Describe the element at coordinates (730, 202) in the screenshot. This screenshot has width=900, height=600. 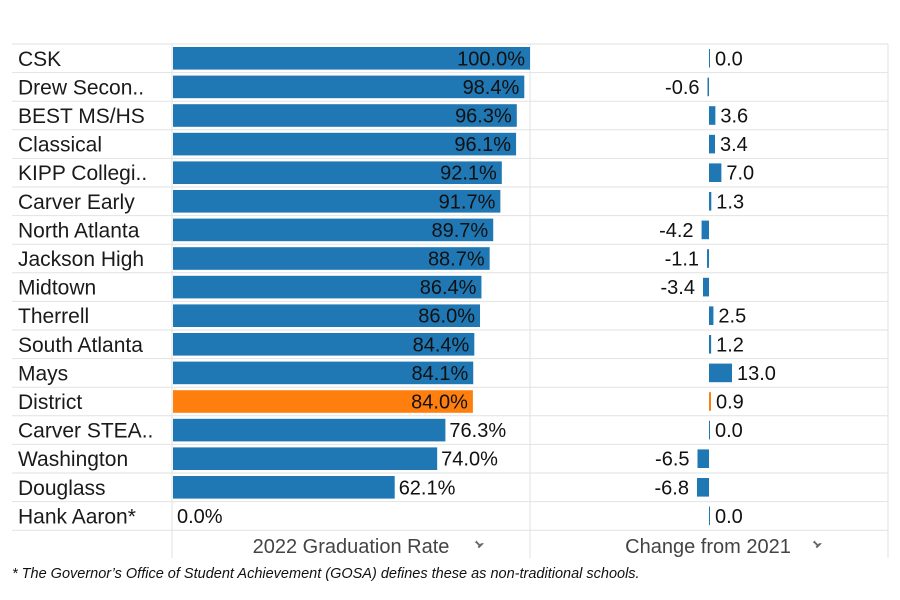
I see `change-label: 1.3` at that location.